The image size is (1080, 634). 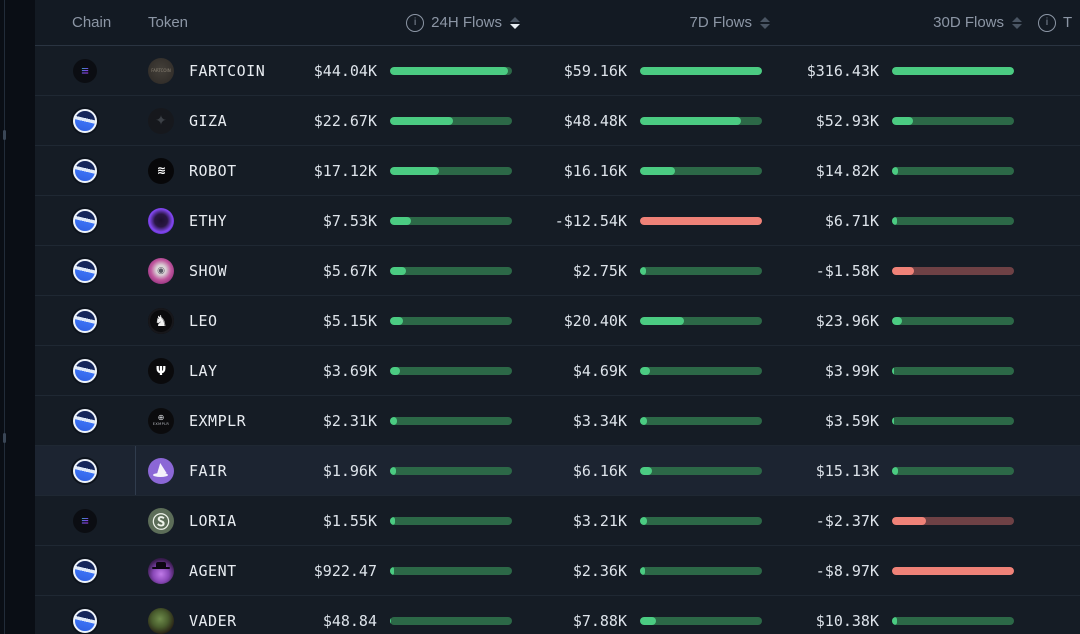 I want to click on flow-30d-cell: $52.93K, so click(x=896, y=120).